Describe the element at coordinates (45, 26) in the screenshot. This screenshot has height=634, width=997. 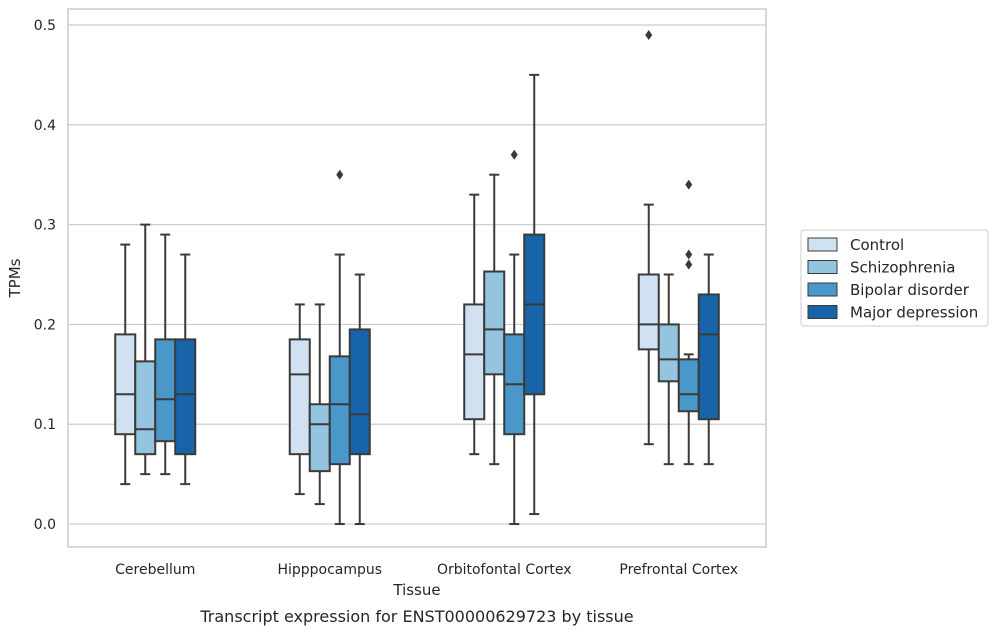
I see `y-tick-label: 0.5` at that location.